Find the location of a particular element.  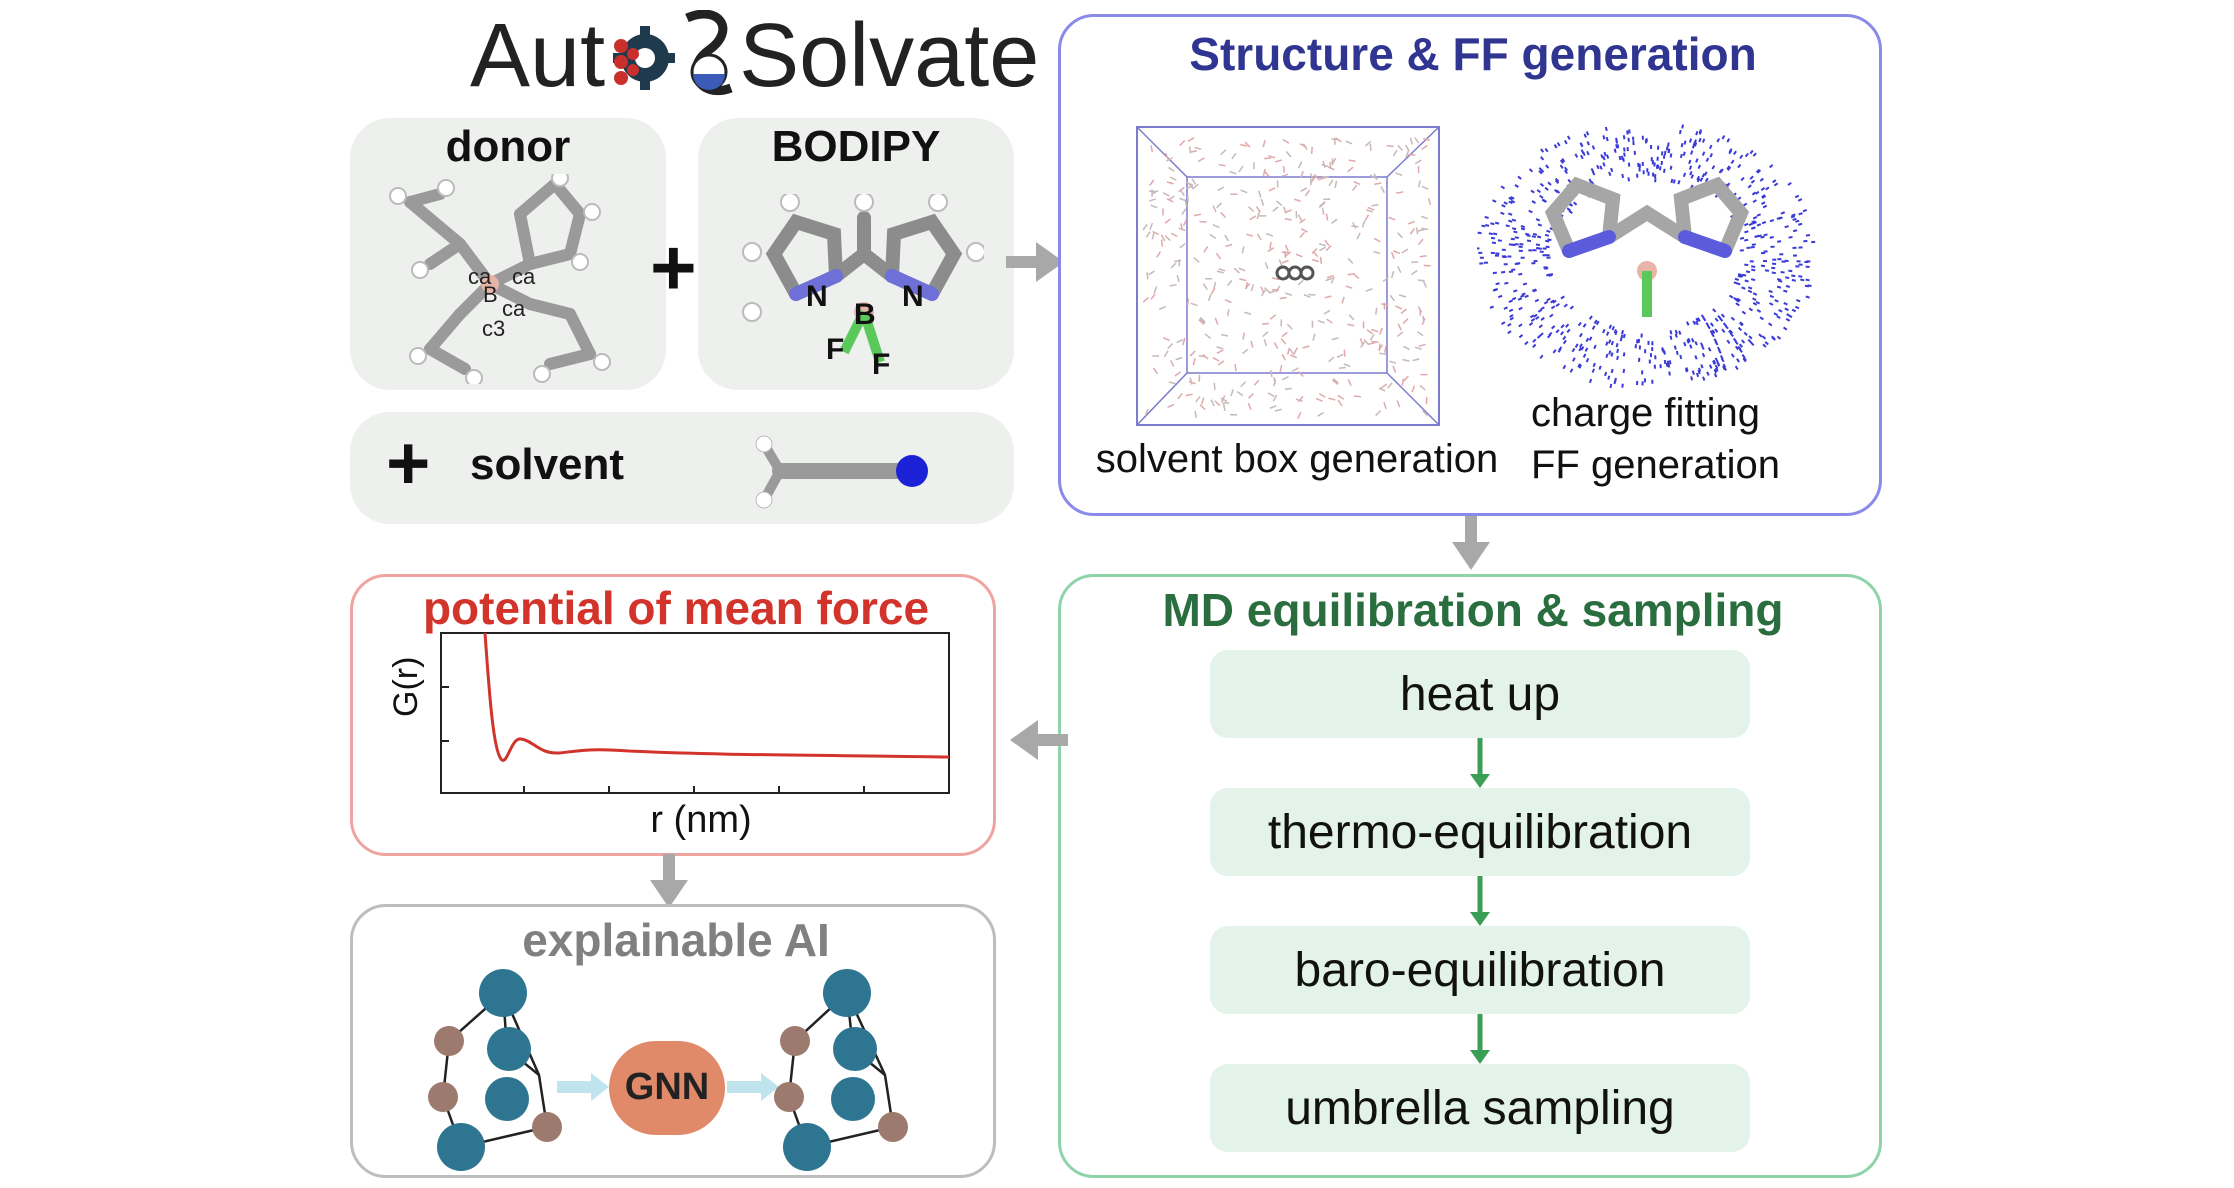

bodipy-label: BODIPY is located at coordinates (856, 146).